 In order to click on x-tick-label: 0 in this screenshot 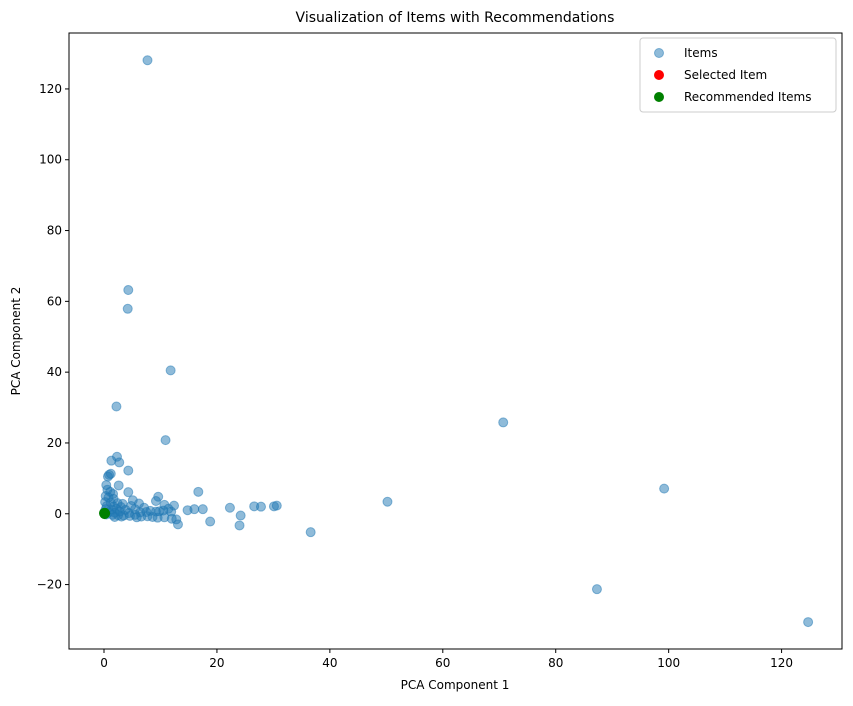, I will do `click(104, 663)`.